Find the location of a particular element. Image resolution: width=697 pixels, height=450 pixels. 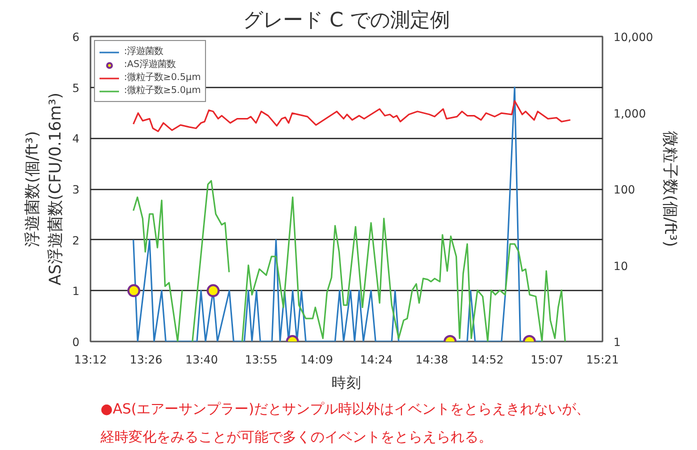

x-tick-label: 13:12 is located at coordinates (90, 359).